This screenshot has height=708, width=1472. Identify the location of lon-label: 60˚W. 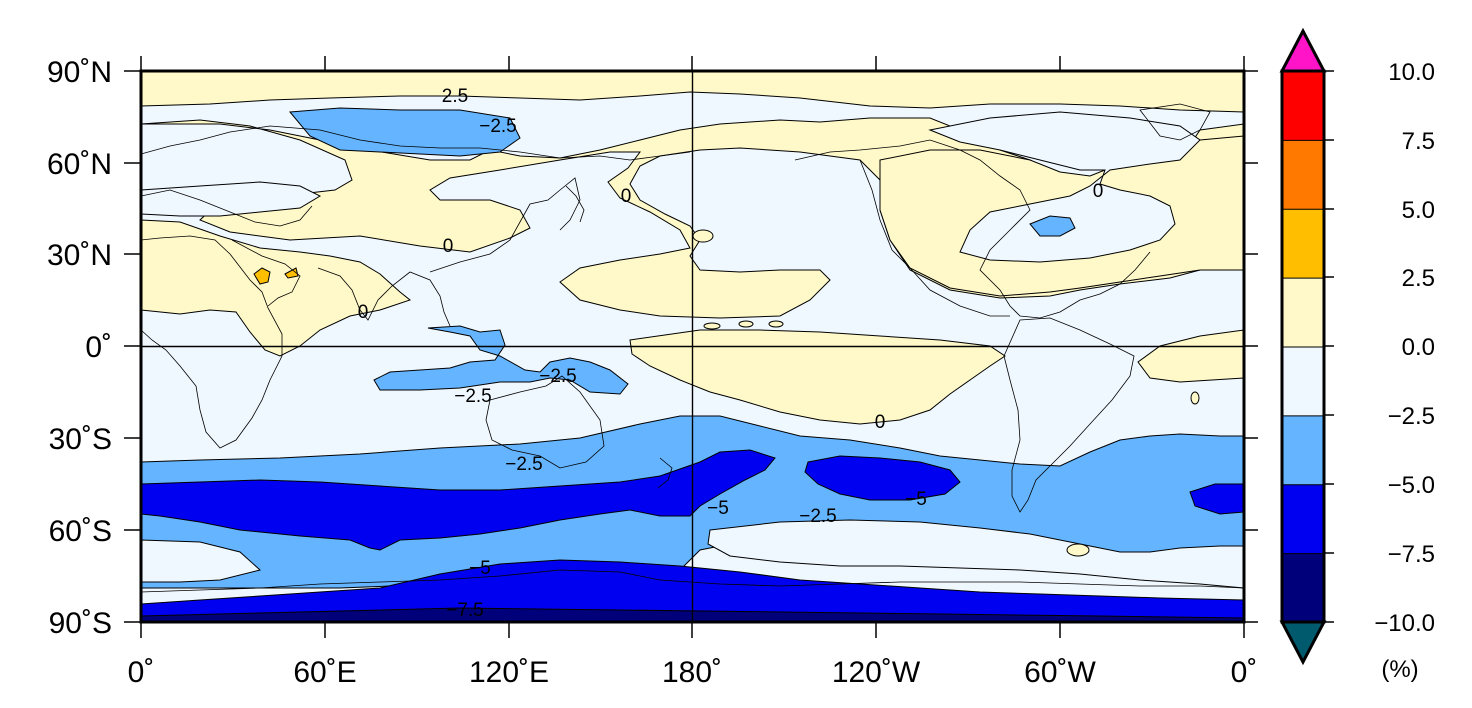
(1060, 672).